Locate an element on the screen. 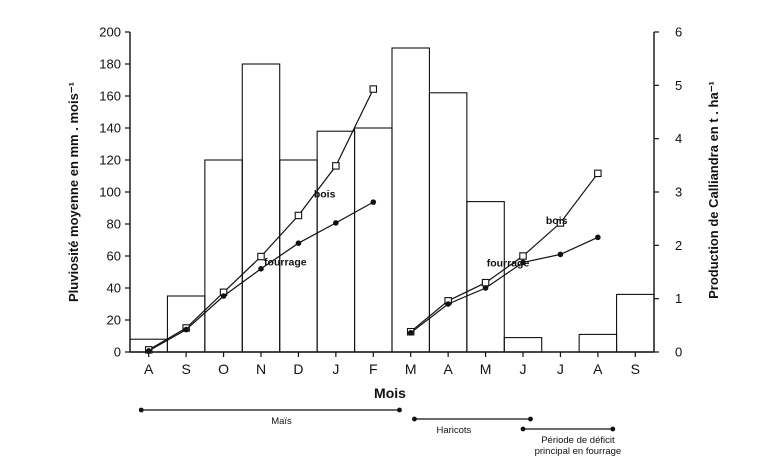 Image resolution: width=757 pixels, height=464 pixels. y-tick-label-left: 180 is located at coordinates (110, 64).